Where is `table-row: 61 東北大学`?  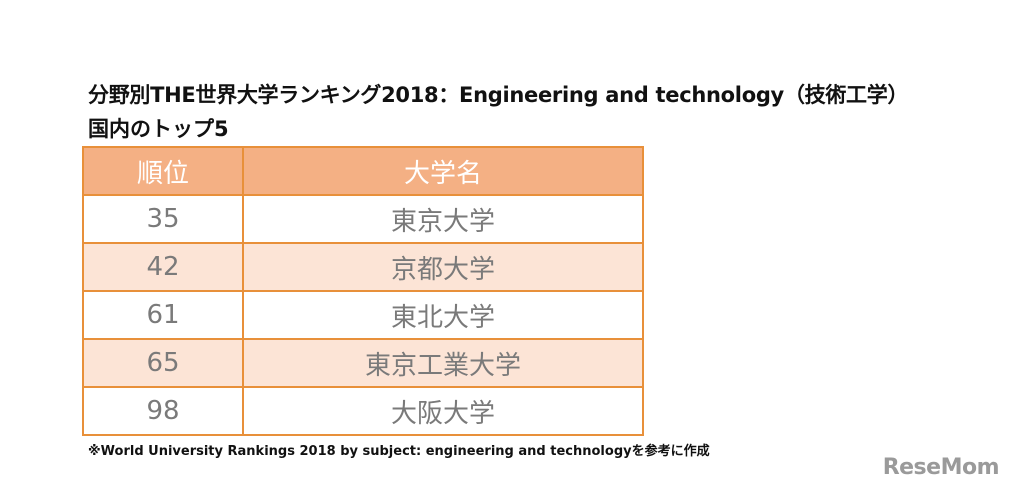
table-row: 61 東北大学 is located at coordinates (363, 315).